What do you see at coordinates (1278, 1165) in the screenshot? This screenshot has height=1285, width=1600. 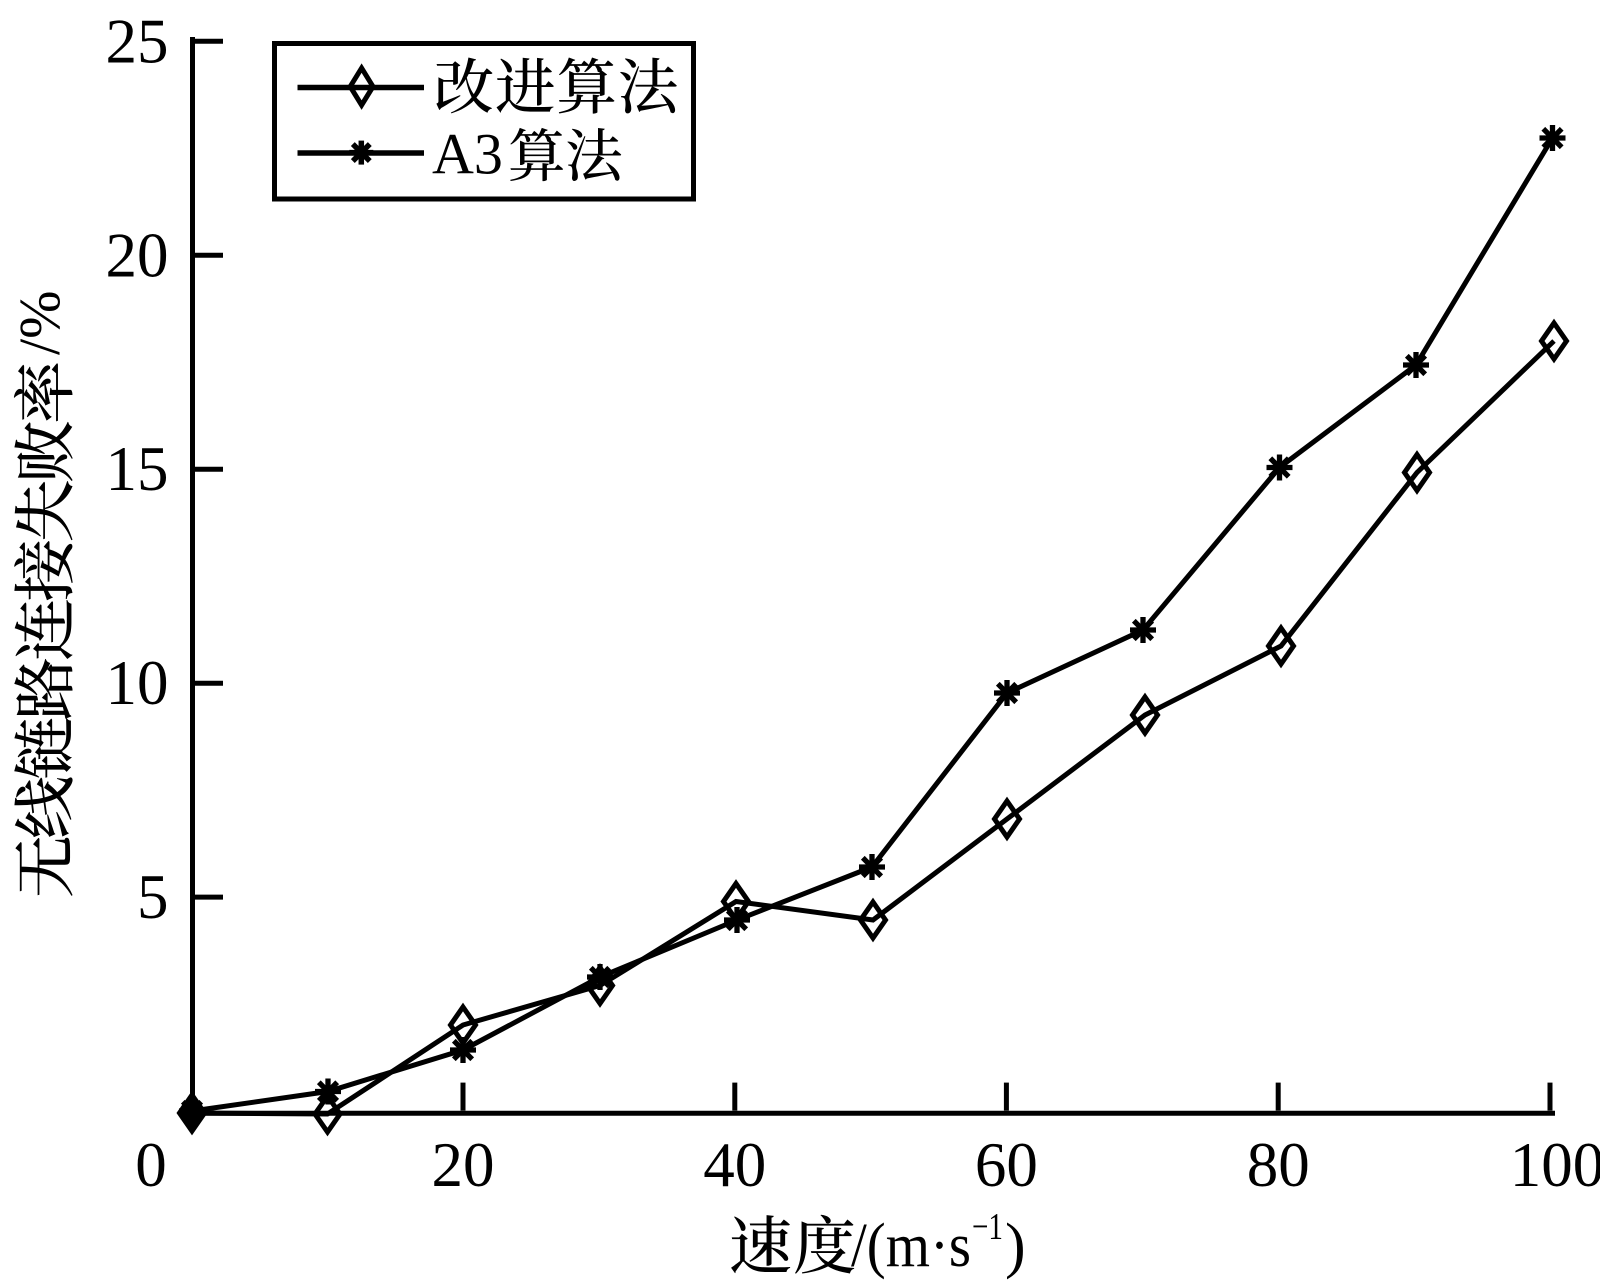 I see `svg-text: 80` at bounding box center [1278, 1165].